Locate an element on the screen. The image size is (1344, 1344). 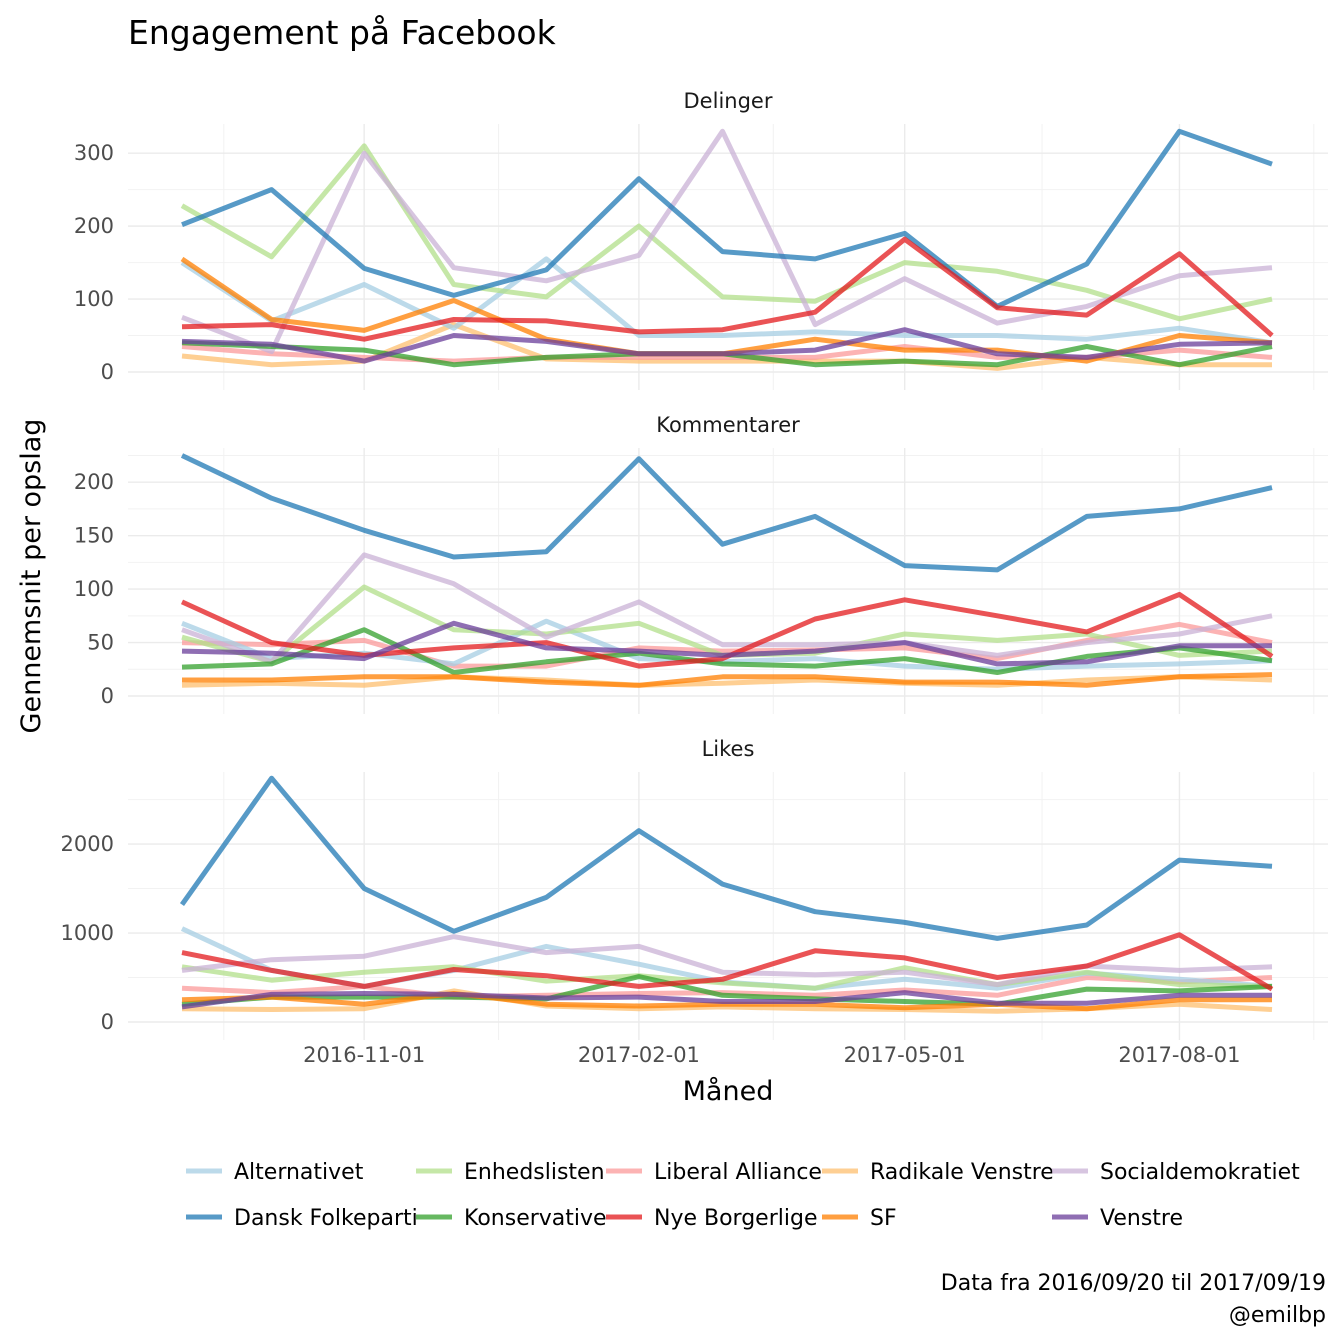
y-tick-label: 2000 is located at coordinates (87, 844).